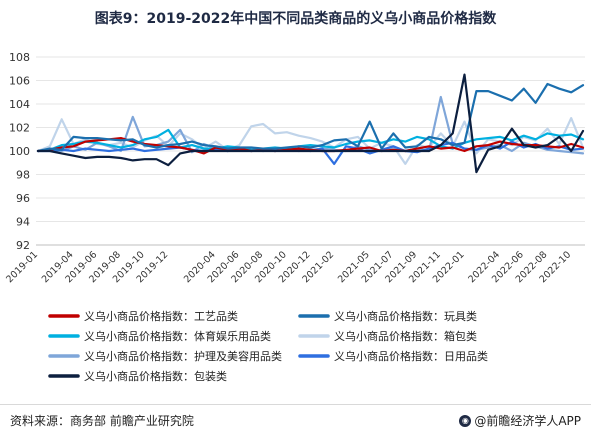 The height and width of the screenshot is (441, 591). What do you see at coordinates (19, 57) in the screenshot?
I see `y-tick-label: 108` at bounding box center [19, 57].